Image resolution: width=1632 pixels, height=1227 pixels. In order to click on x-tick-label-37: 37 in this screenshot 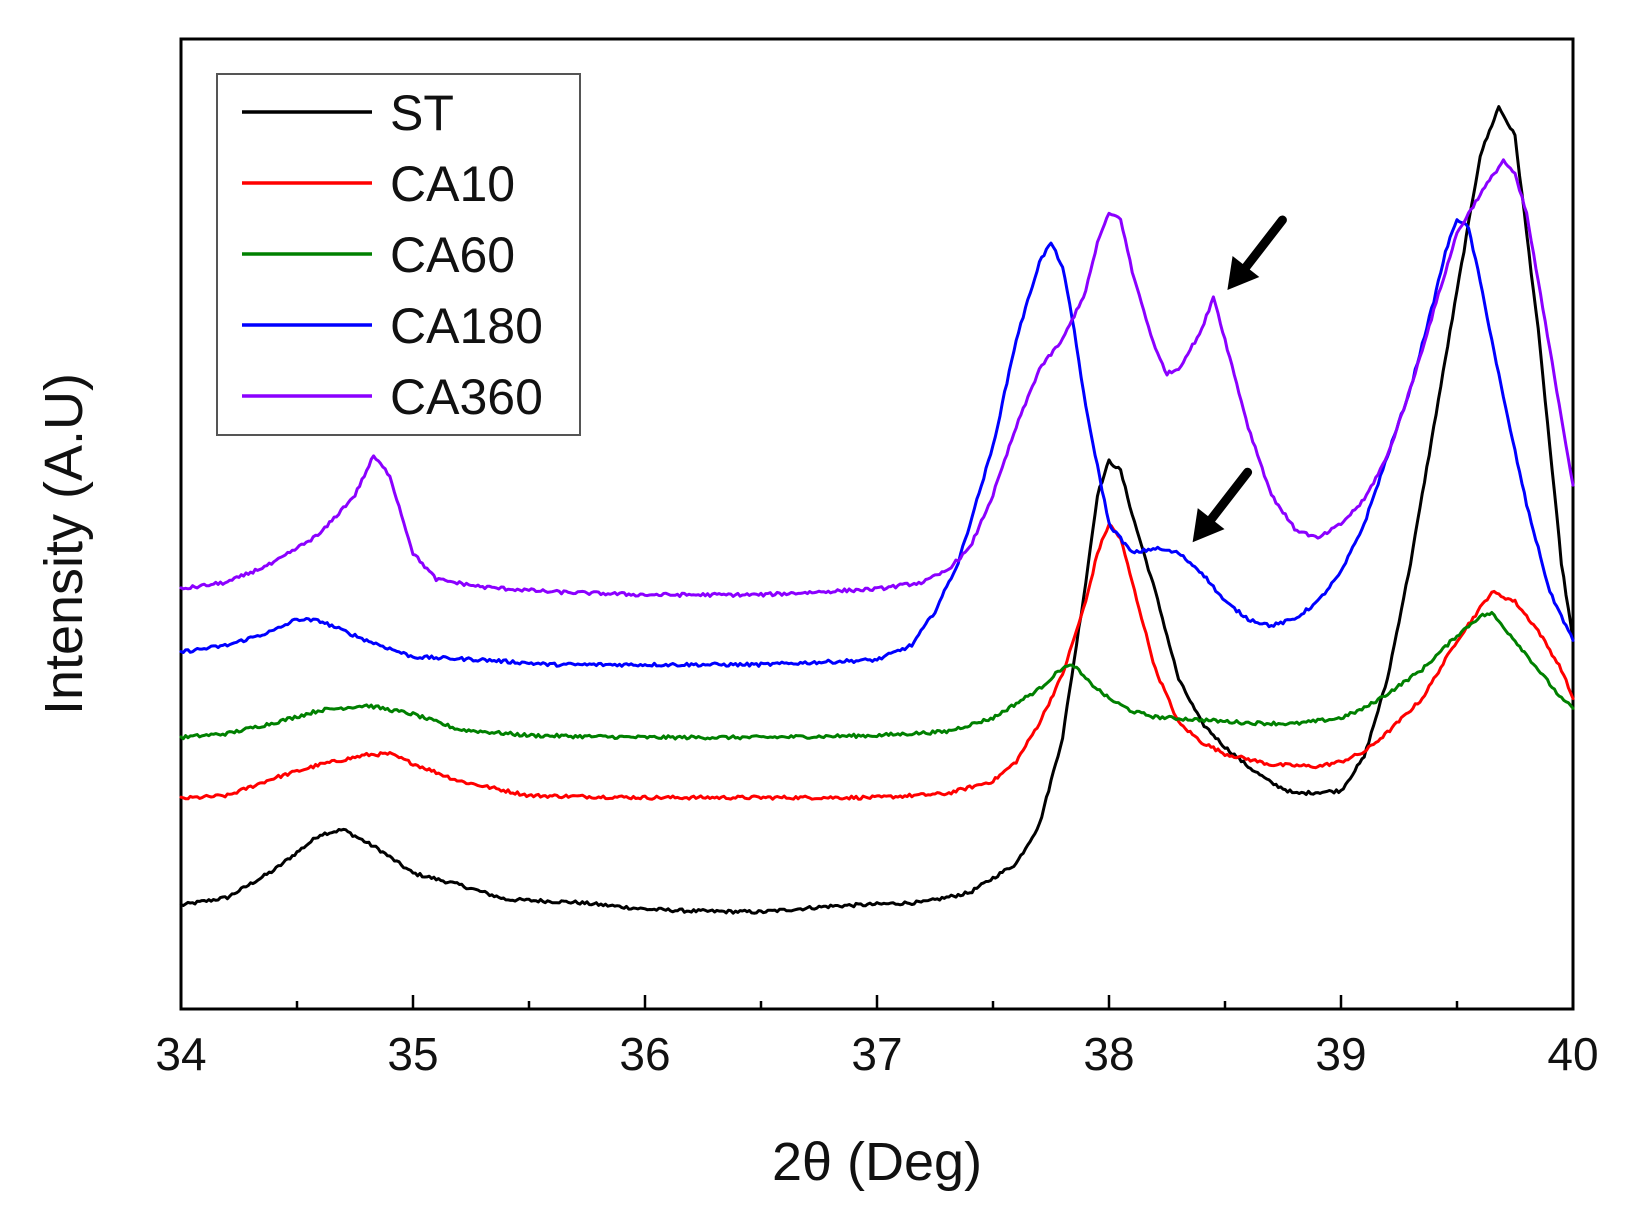, I will do `click(876, 1054)`.